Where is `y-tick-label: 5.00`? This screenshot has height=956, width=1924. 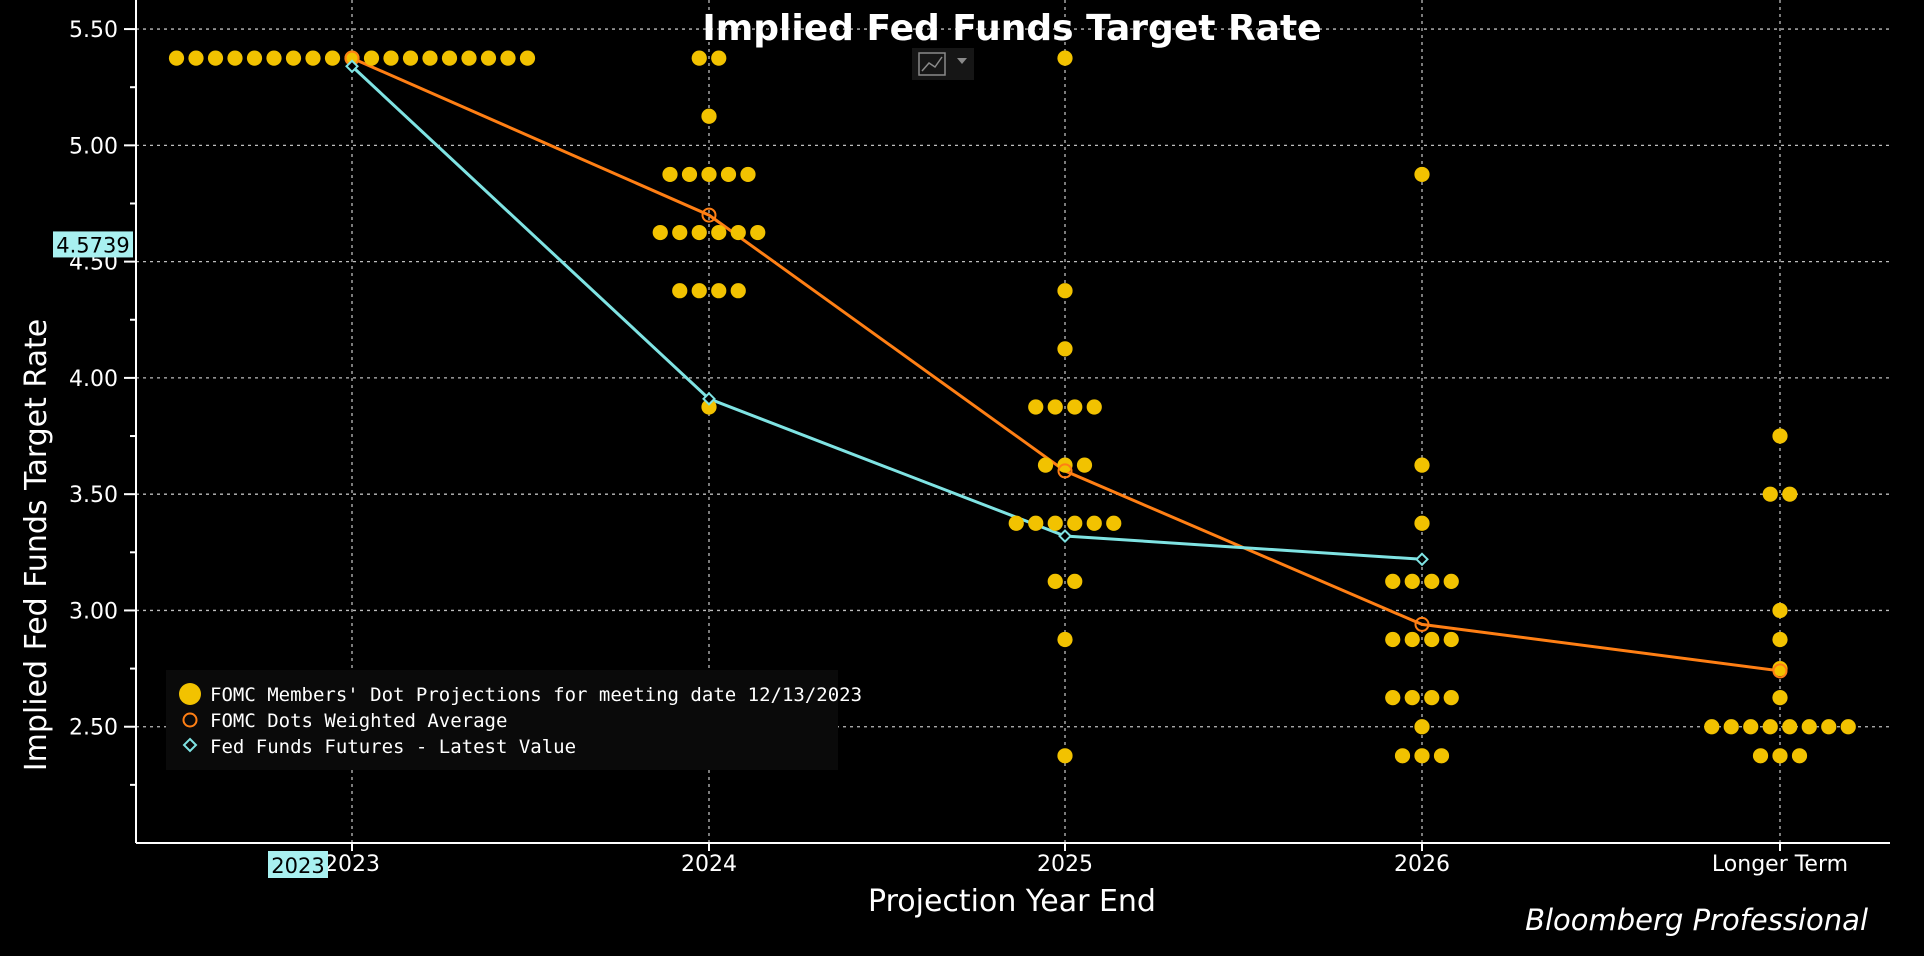 y-tick-label: 5.00 is located at coordinates (93, 146).